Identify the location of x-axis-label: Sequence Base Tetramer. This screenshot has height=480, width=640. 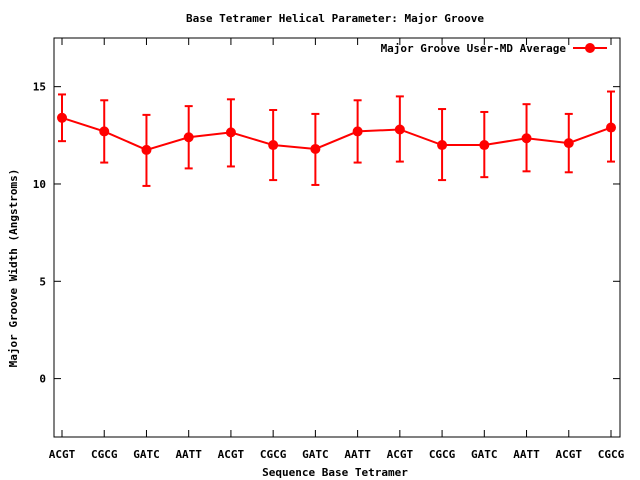
(335, 472).